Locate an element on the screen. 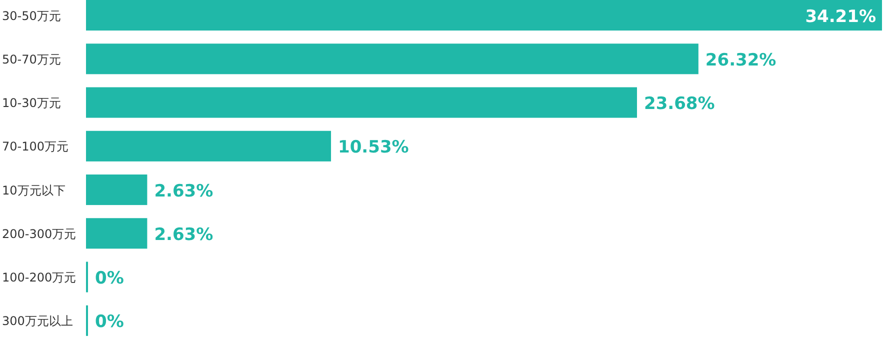  y-tick-label: 50-70万元 is located at coordinates (31, 59).